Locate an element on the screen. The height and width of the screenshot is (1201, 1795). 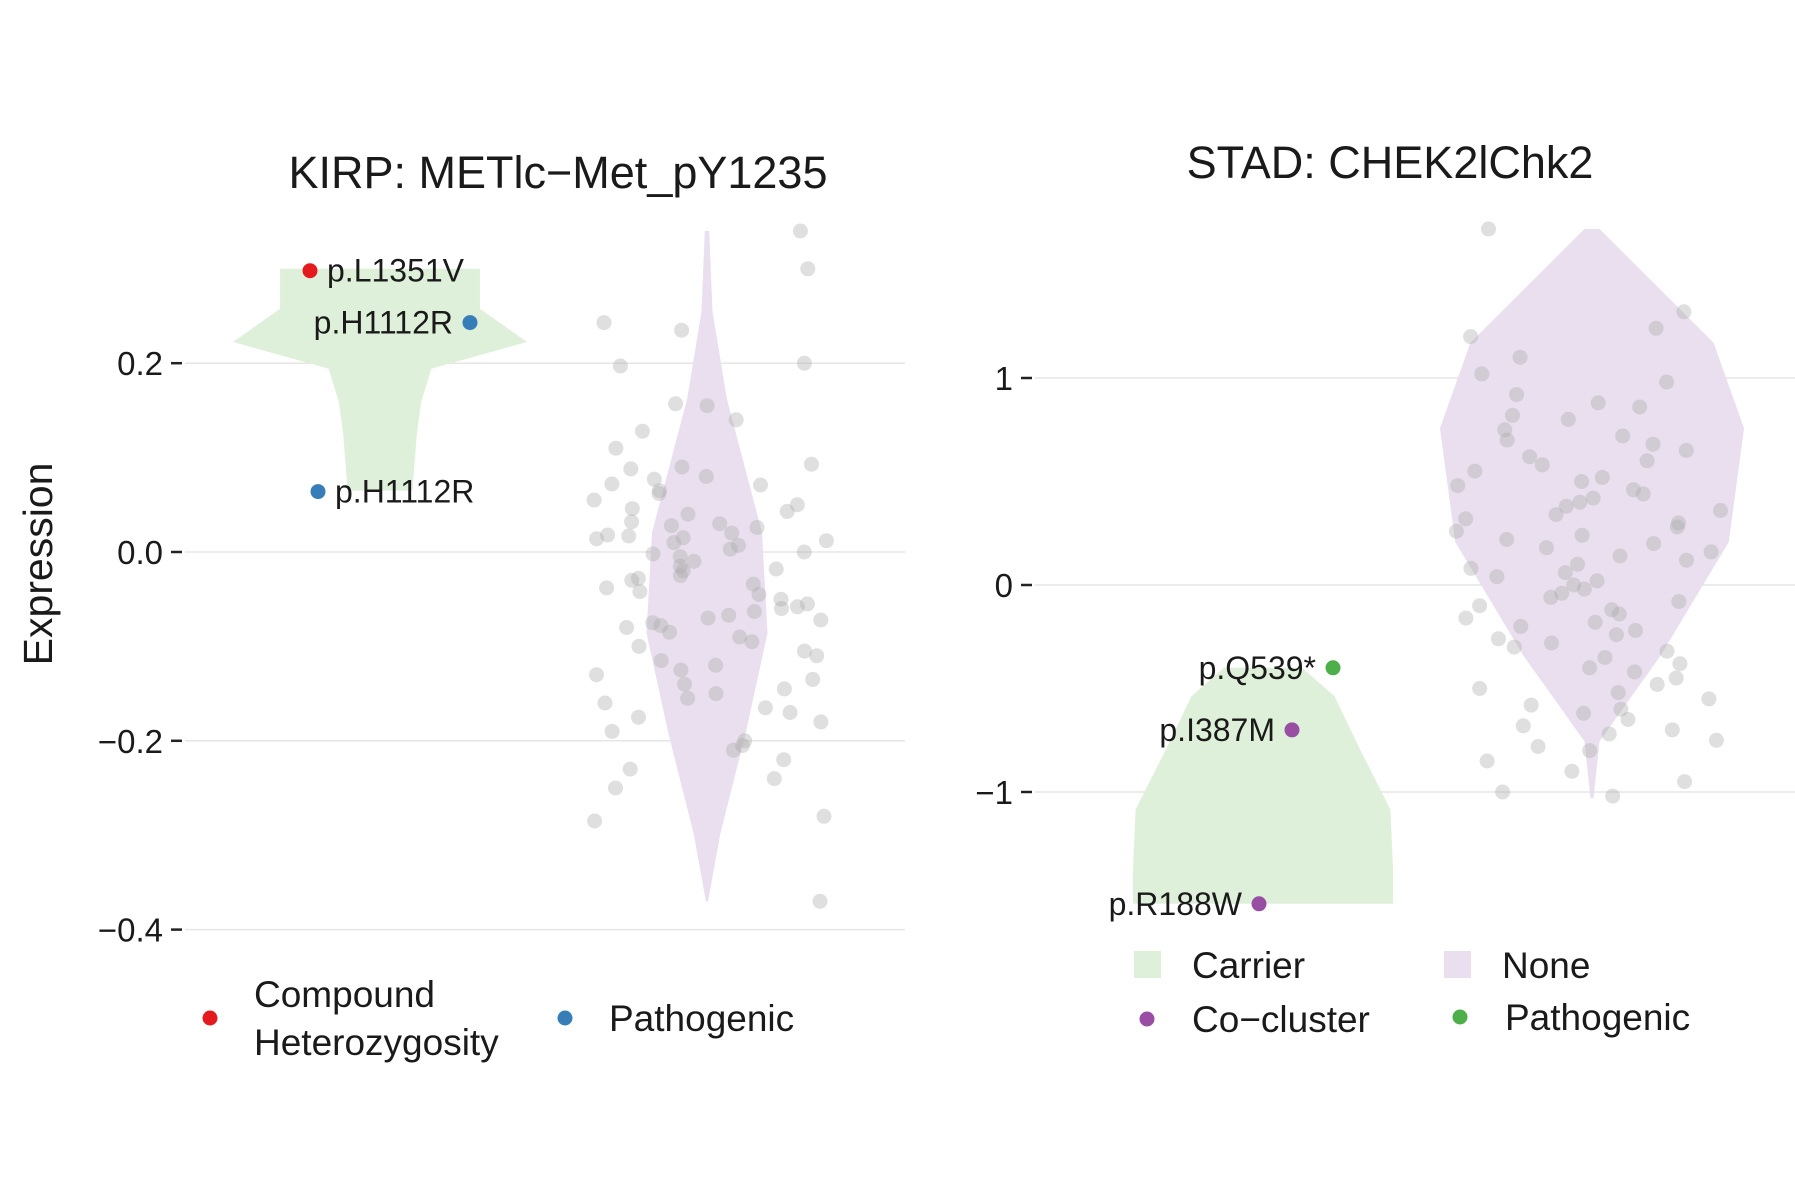
legend: Carrier None Co−cluster Pathogenic is located at coordinates (1412, 992).